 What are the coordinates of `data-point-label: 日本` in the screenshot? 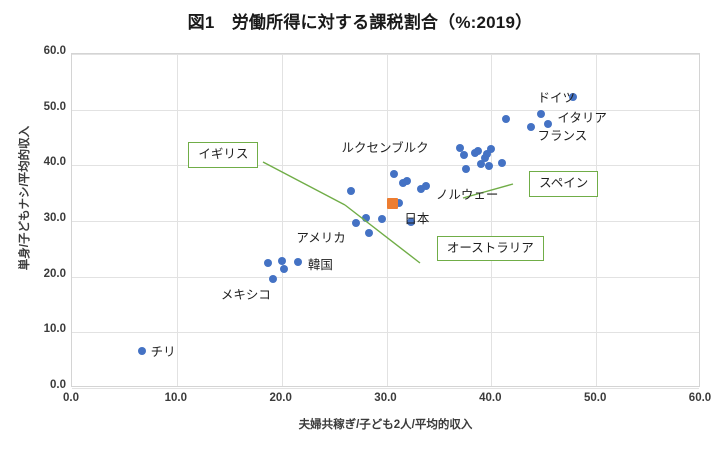 It's located at (417, 219).